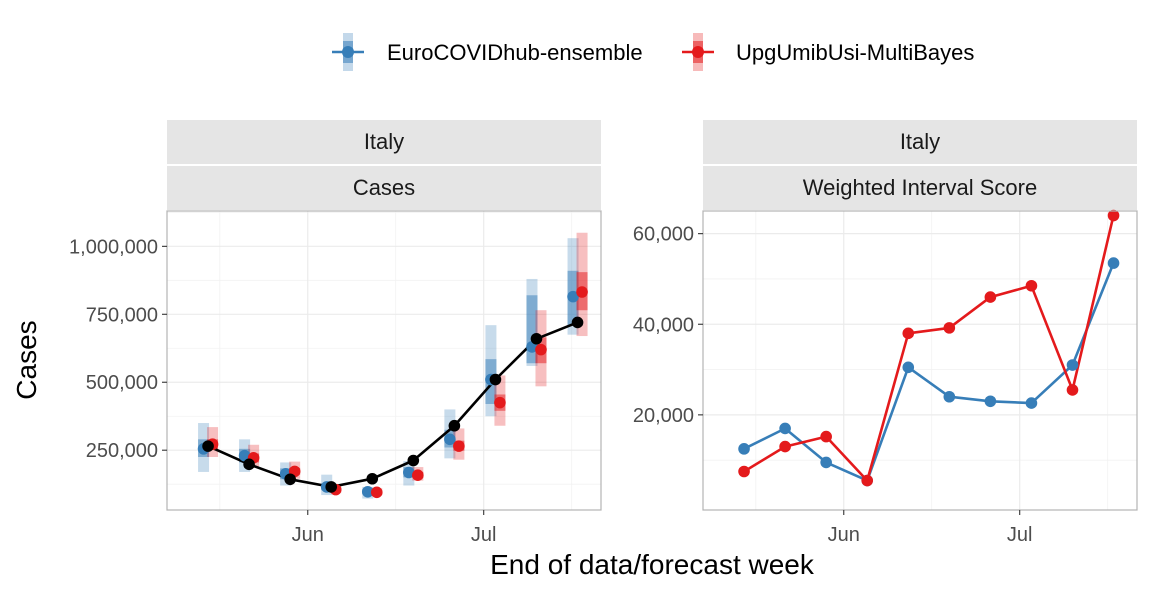 This screenshot has width=1152, height=595. Describe the element at coordinates (920, 165) in the screenshot. I see `right-panel-strips: Italy Weighted Interval Score` at that location.